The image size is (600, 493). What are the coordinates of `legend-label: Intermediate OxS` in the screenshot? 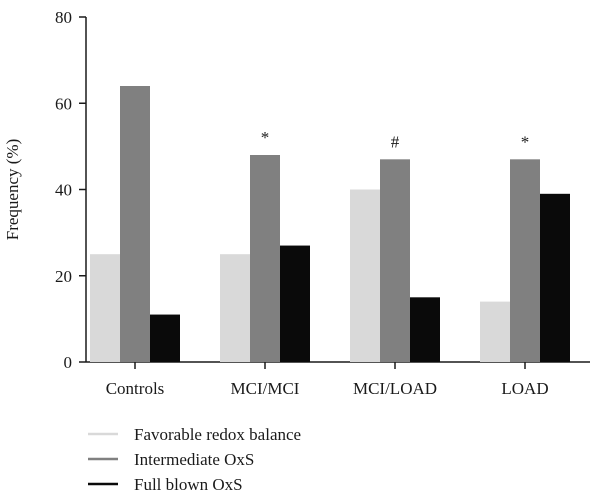 It's located at (194, 459).